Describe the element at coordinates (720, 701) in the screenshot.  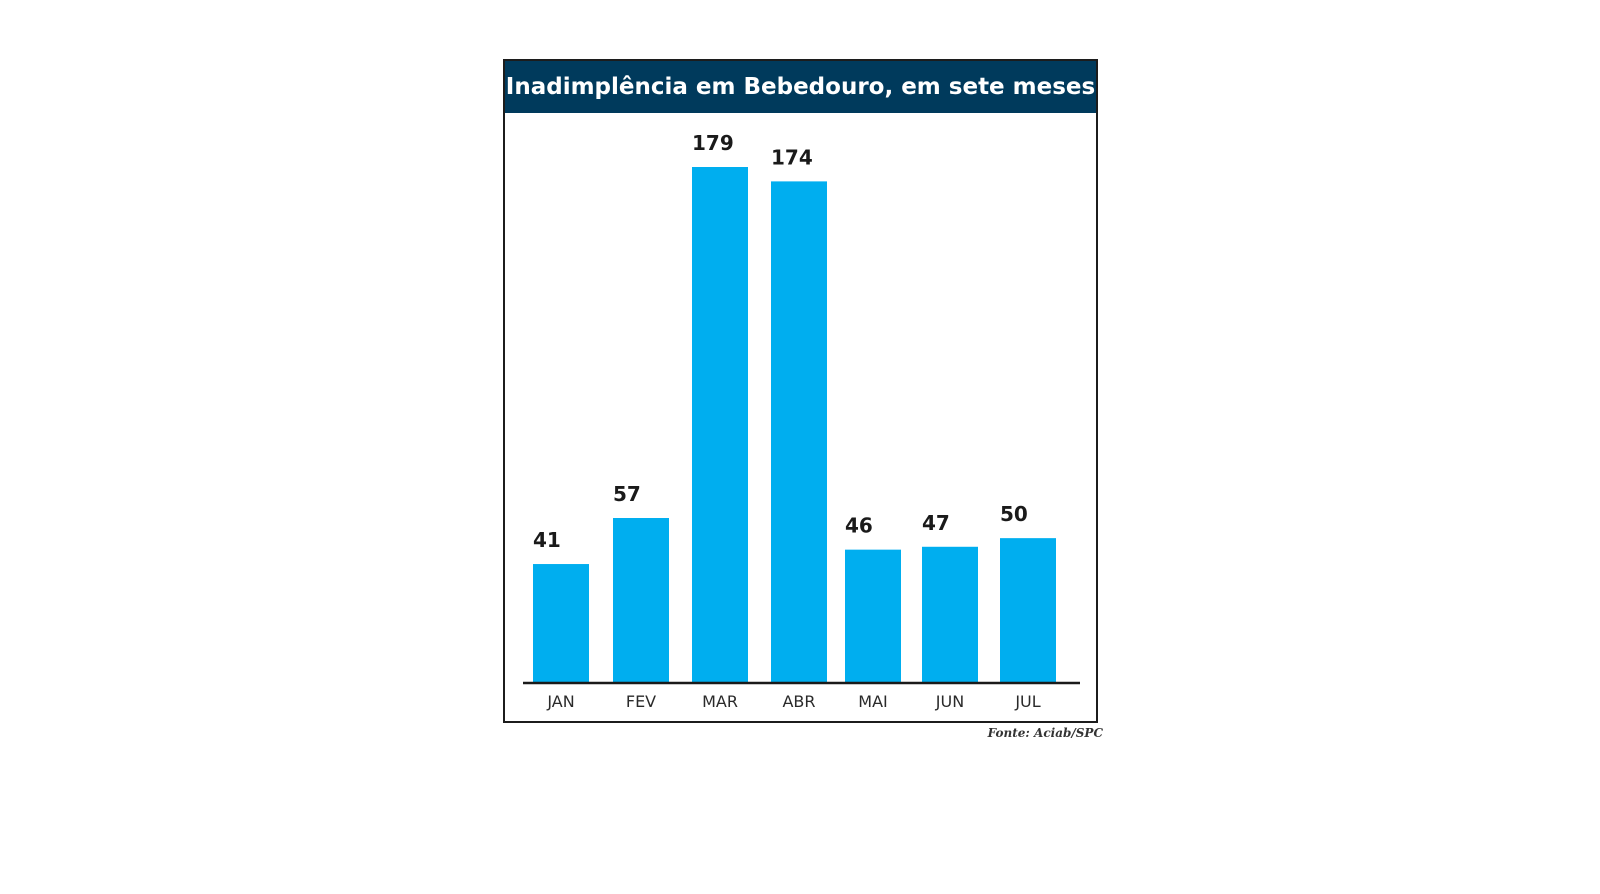
I see `x-tick-label-mar: MAR` at that location.